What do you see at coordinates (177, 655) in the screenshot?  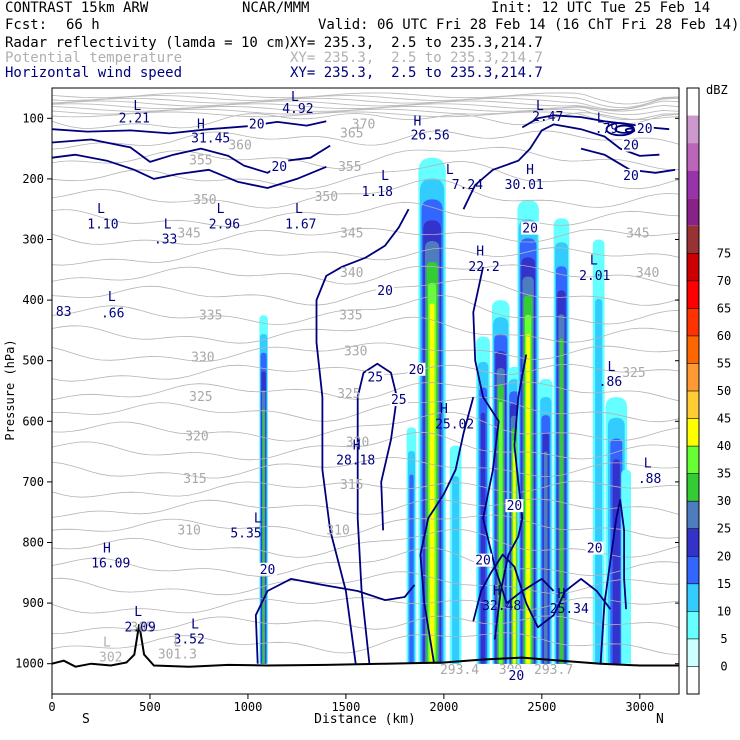 I see `theta-label: 301.3` at bounding box center [177, 655].